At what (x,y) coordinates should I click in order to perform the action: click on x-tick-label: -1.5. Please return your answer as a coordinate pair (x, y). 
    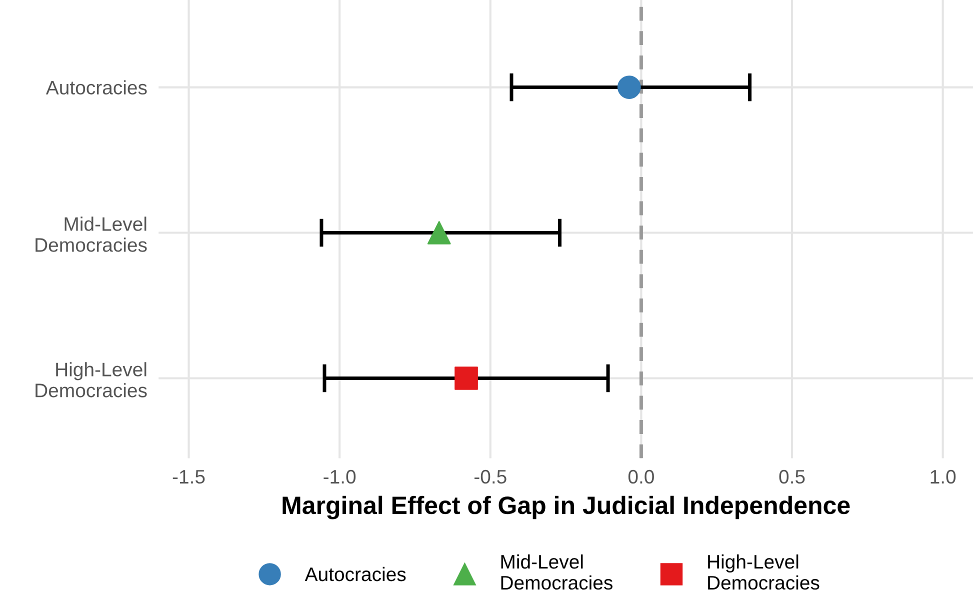
    Looking at the image, I should click on (188, 477).